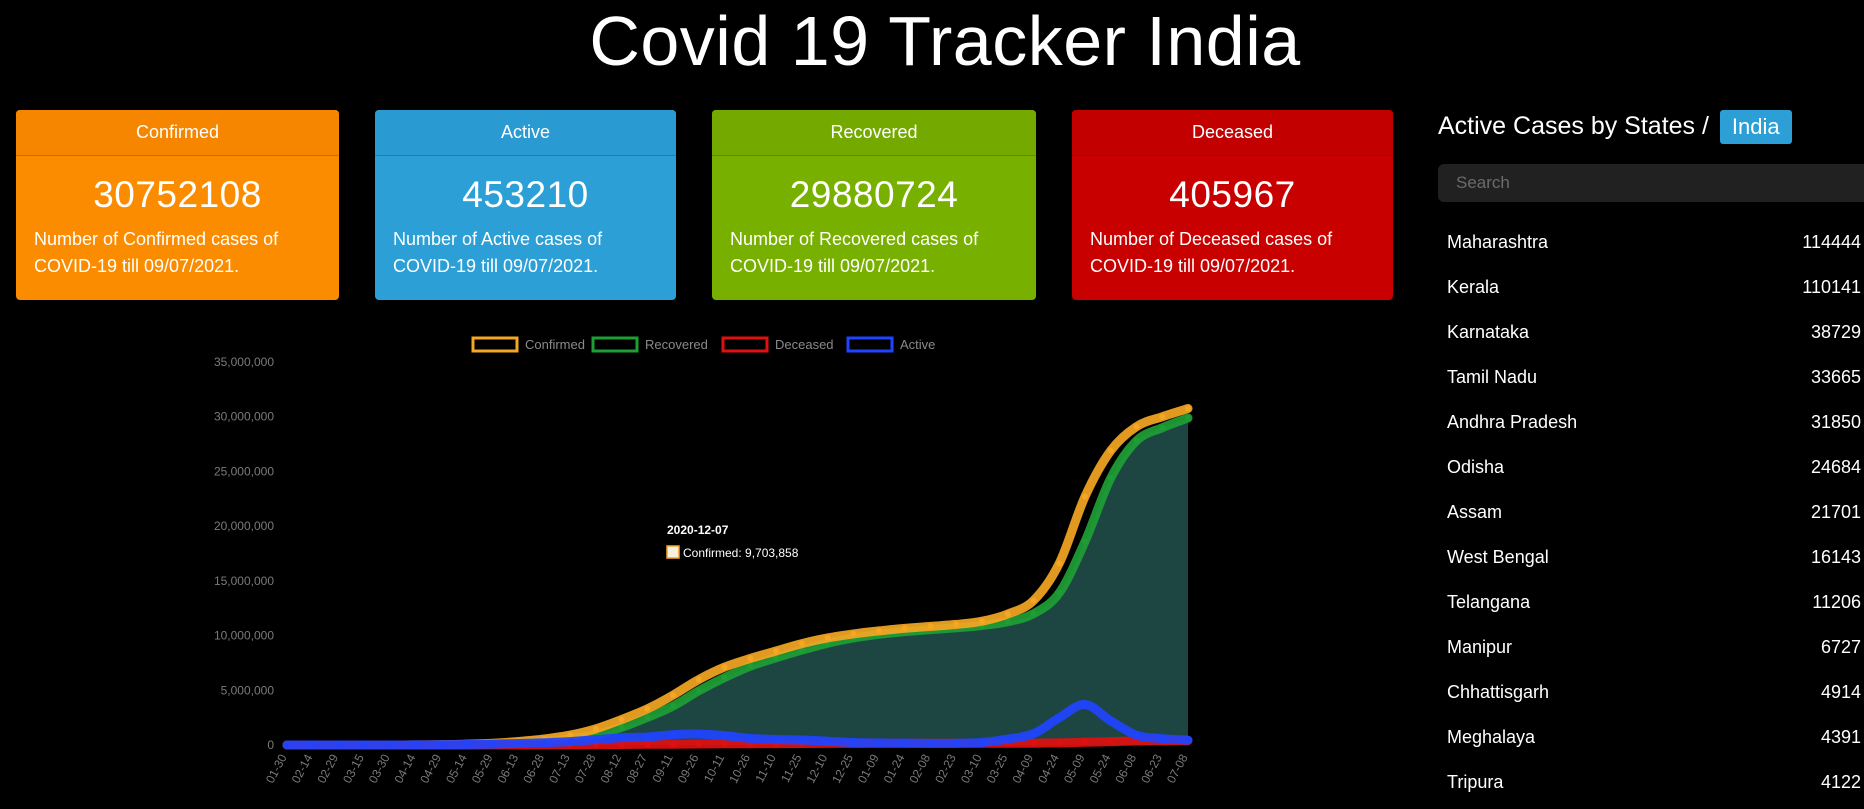 The height and width of the screenshot is (809, 1864). What do you see at coordinates (1835, 422) in the screenshot?
I see `state-active-count: 31850` at bounding box center [1835, 422].